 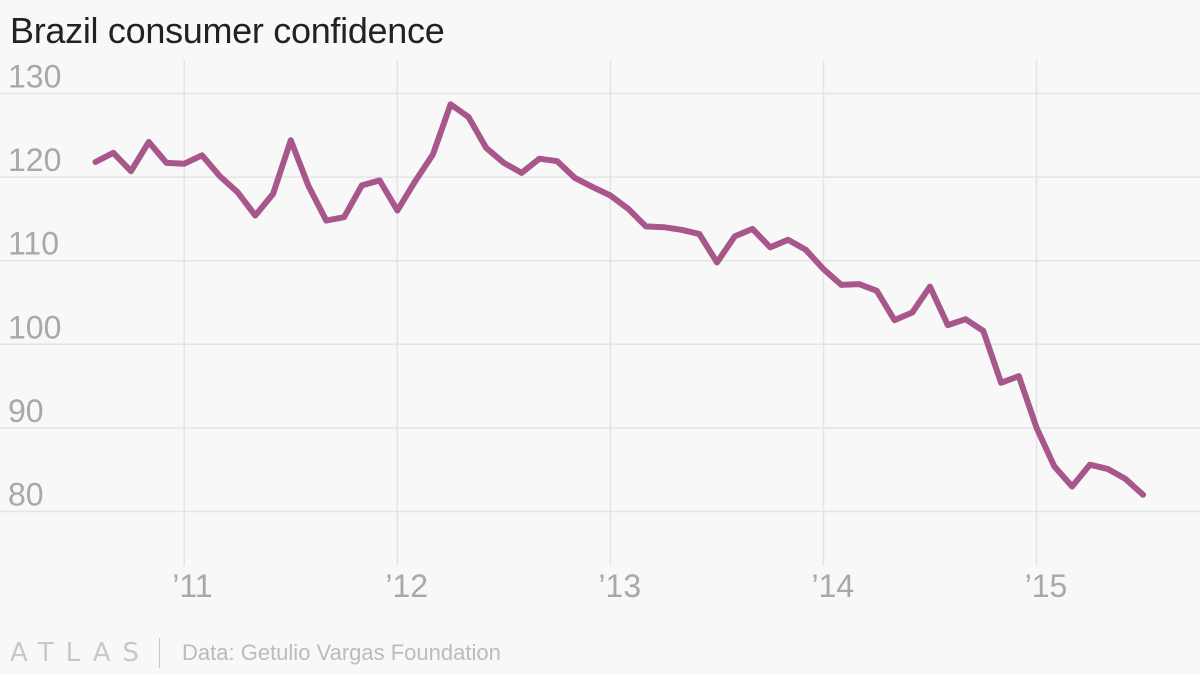 What do you see at coordinates (26, 411) in the screenshot?
I see `y-tick-label: 90` at bounding box center [26, 411].